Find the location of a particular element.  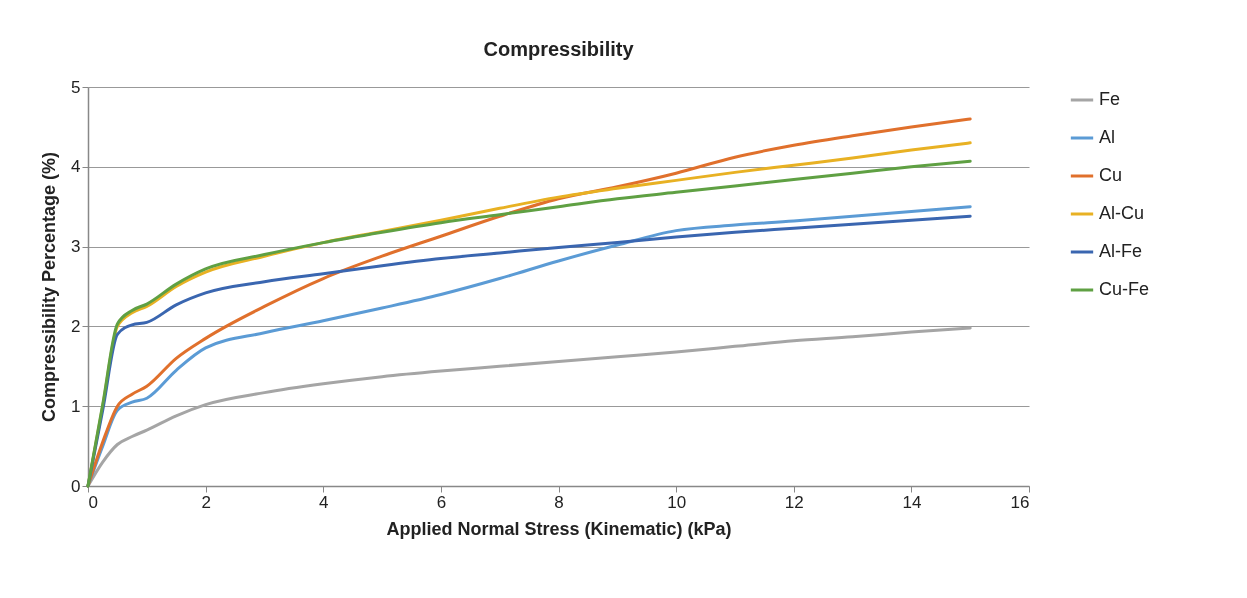

x-tick-label: 0 is located at coordinates (93, 502).